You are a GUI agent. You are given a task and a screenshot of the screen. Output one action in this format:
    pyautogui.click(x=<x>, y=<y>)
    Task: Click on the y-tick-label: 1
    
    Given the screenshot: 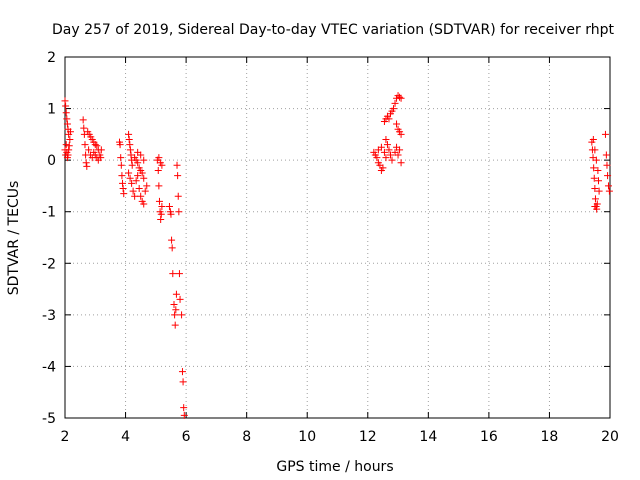 What is the action you would take?
    pyautogui.click(x=51, y=110)
    